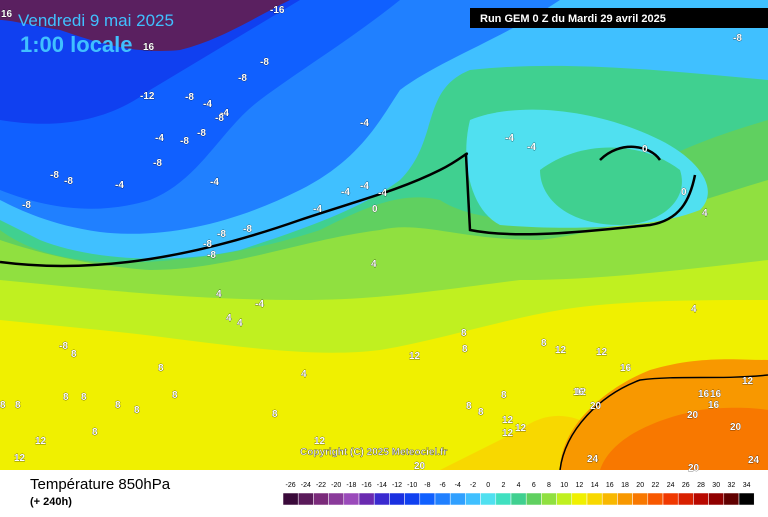 This screenshot has width=768, height=517. What do you see at coordinates (747, 485) in the screenshot?
I see `legend-tick: 34` at bounding box center [747, 485].